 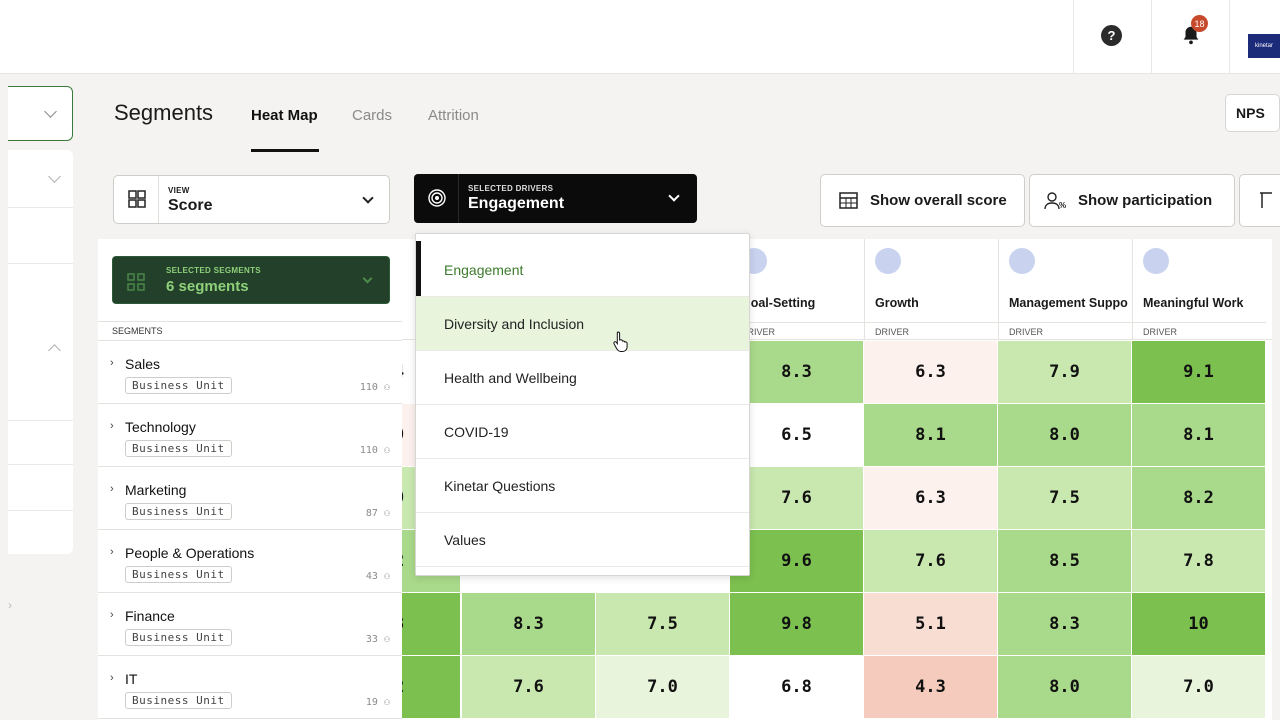 I want to click on chevron-up-icon, so click(x=54, y=350).